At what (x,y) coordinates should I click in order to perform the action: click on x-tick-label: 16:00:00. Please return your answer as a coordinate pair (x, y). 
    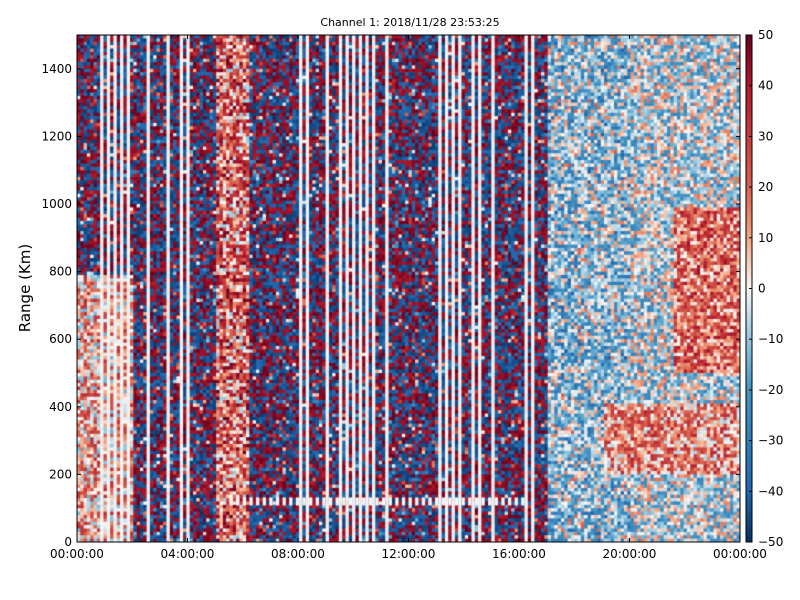
    Looking at the image, I should click on (519, 554).